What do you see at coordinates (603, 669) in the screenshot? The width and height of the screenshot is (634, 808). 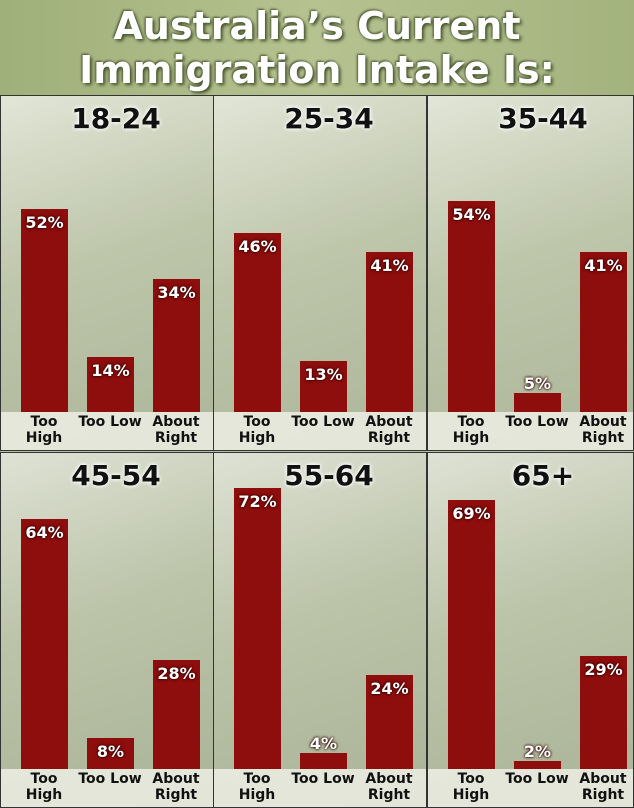 I see `value-label: 29%` at bounding box center [603, 669].